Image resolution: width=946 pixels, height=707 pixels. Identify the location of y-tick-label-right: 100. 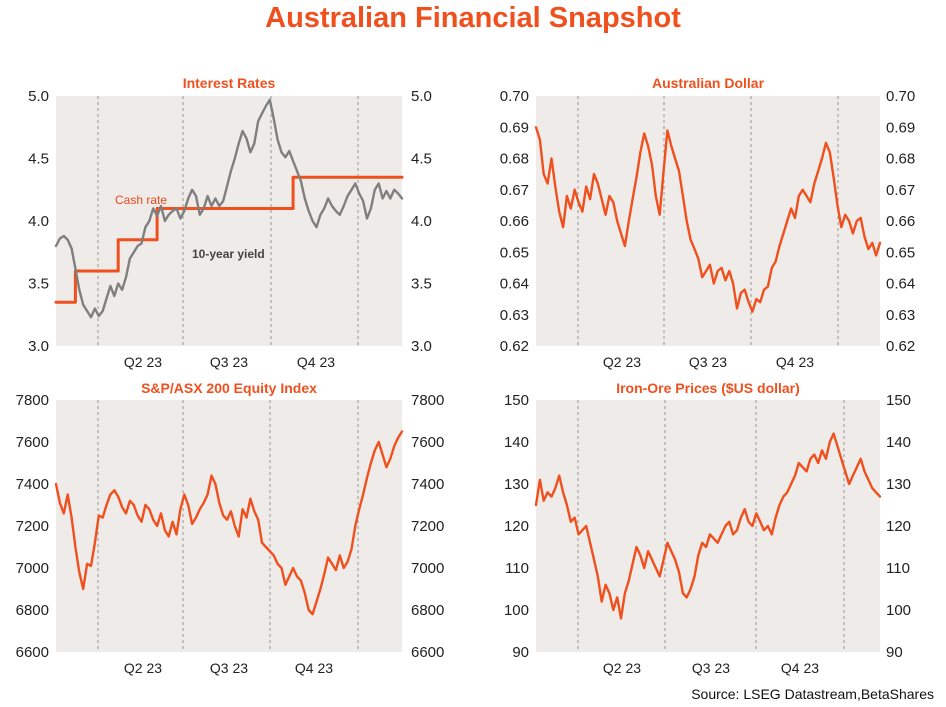
(898, 610).